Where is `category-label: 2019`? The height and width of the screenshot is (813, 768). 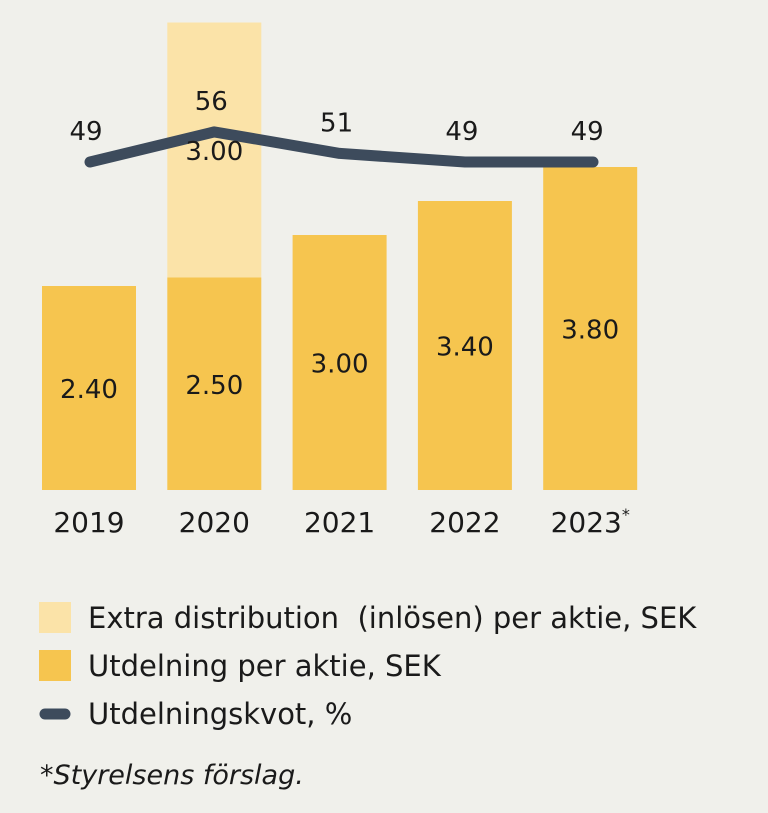
category-label: 2019 is located at coordinates (88, 522).